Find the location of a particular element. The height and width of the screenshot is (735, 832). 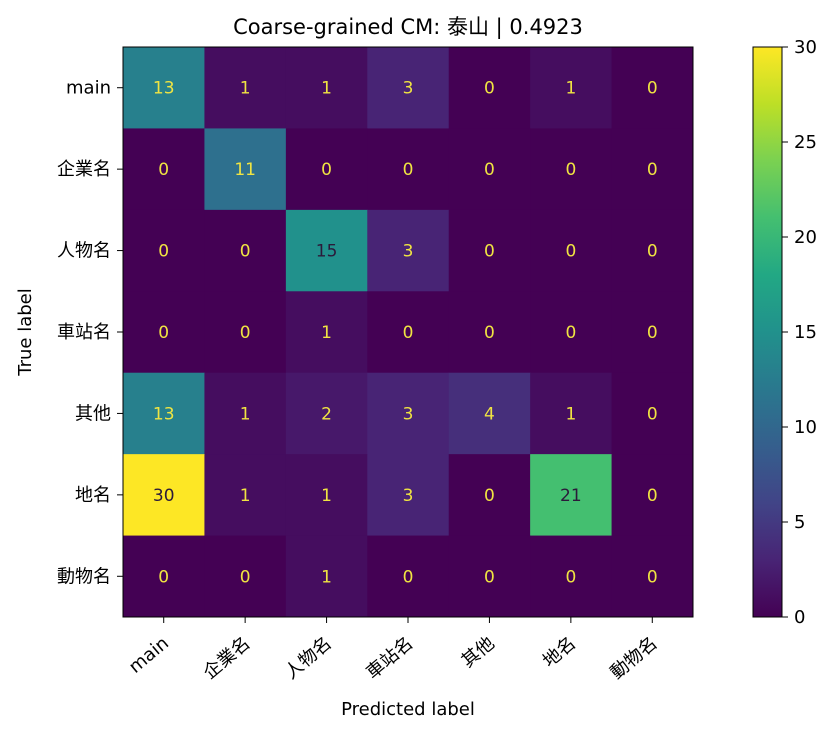

x-tick-label: 地名 is located at coordinates (559, 652).